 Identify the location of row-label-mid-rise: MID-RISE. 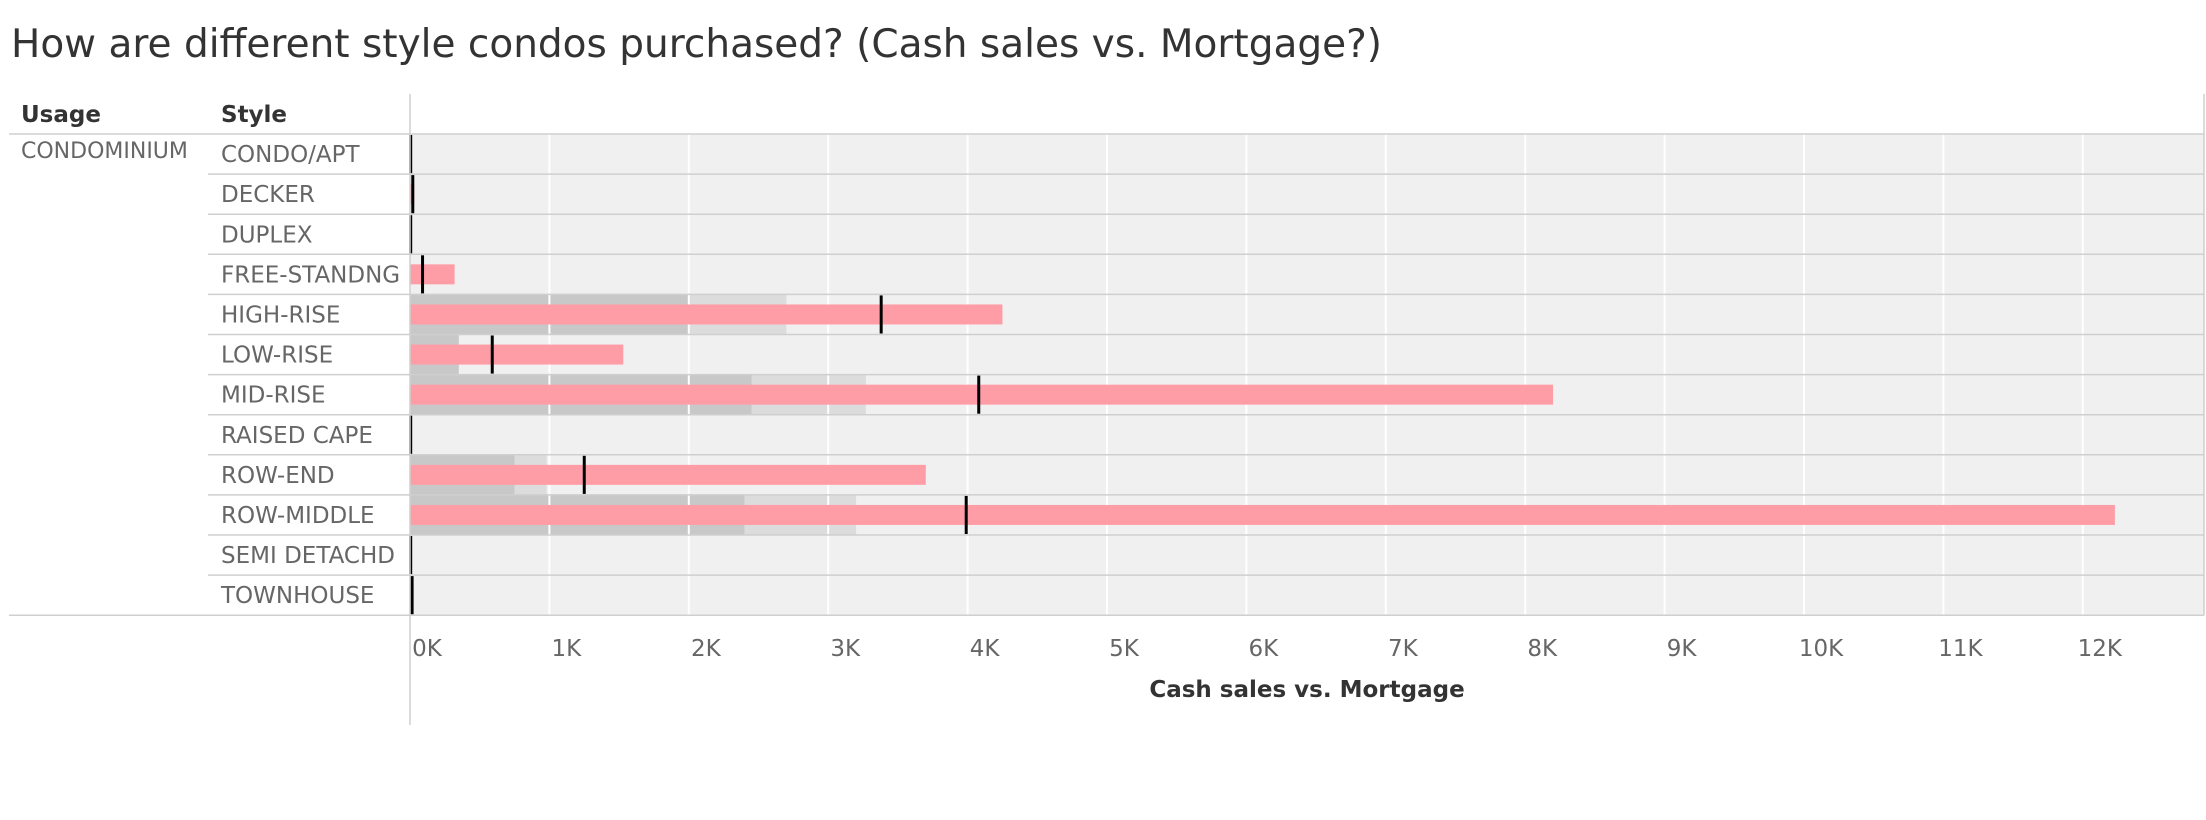
(273, 396).